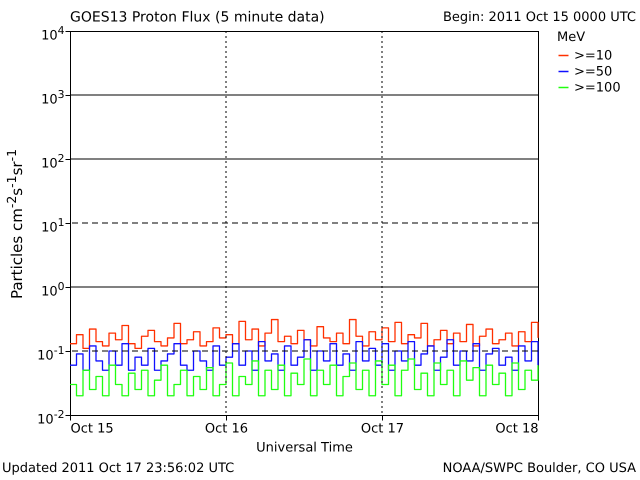  Describe the element at coordinates (539, 468) in the screenshot. I see `text: NOAA/SWPC Boulder, CO USA` at that location.